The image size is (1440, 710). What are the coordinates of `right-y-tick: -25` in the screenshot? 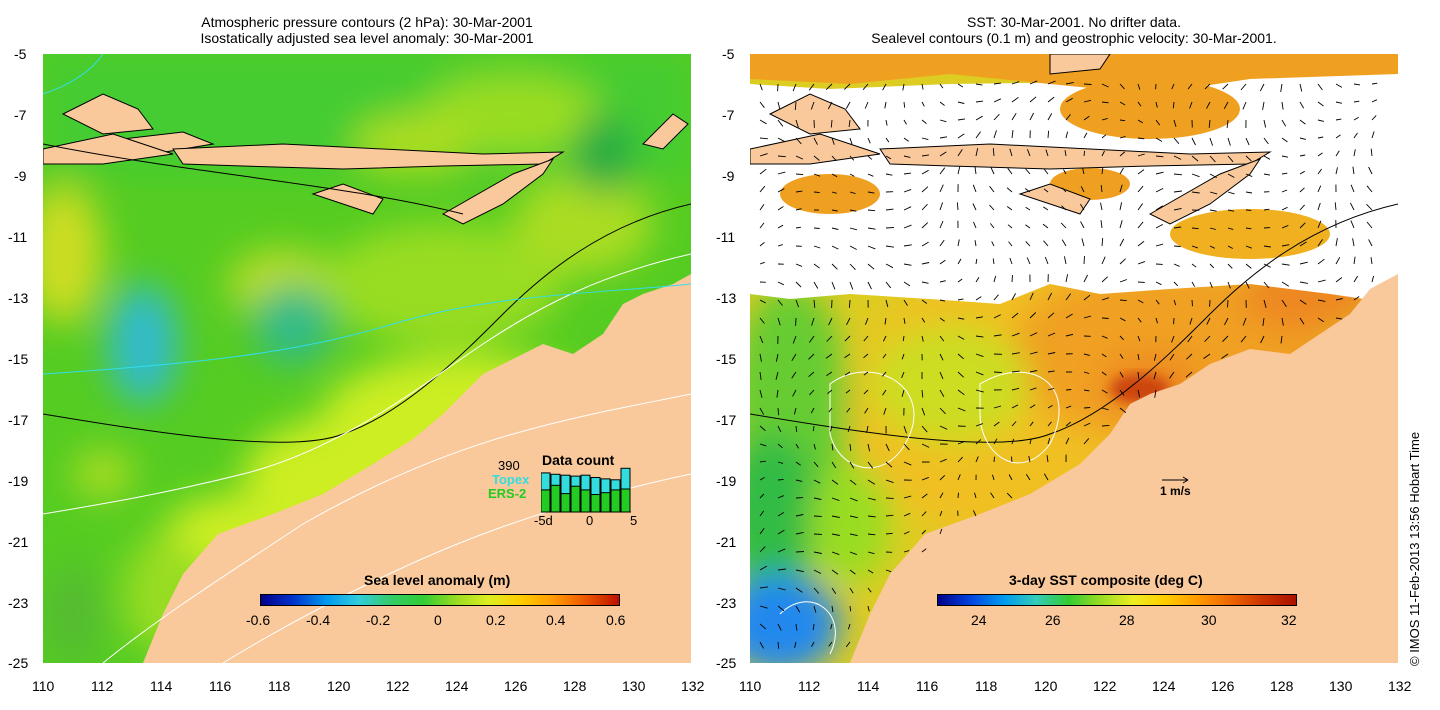 It's located at (726, 663).